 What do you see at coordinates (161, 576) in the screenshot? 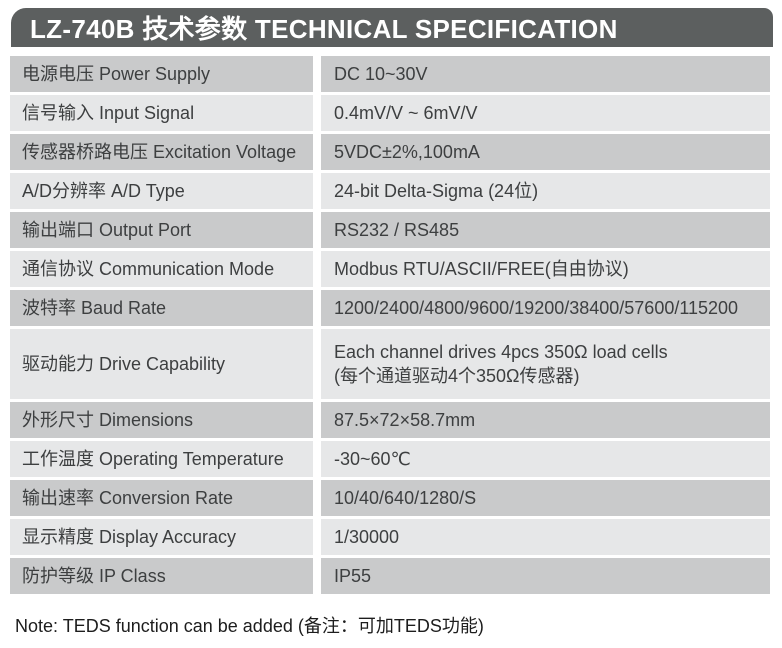
I see `spec-label-cell: 防护等级 IP Class` at bounding box center [161, 576].